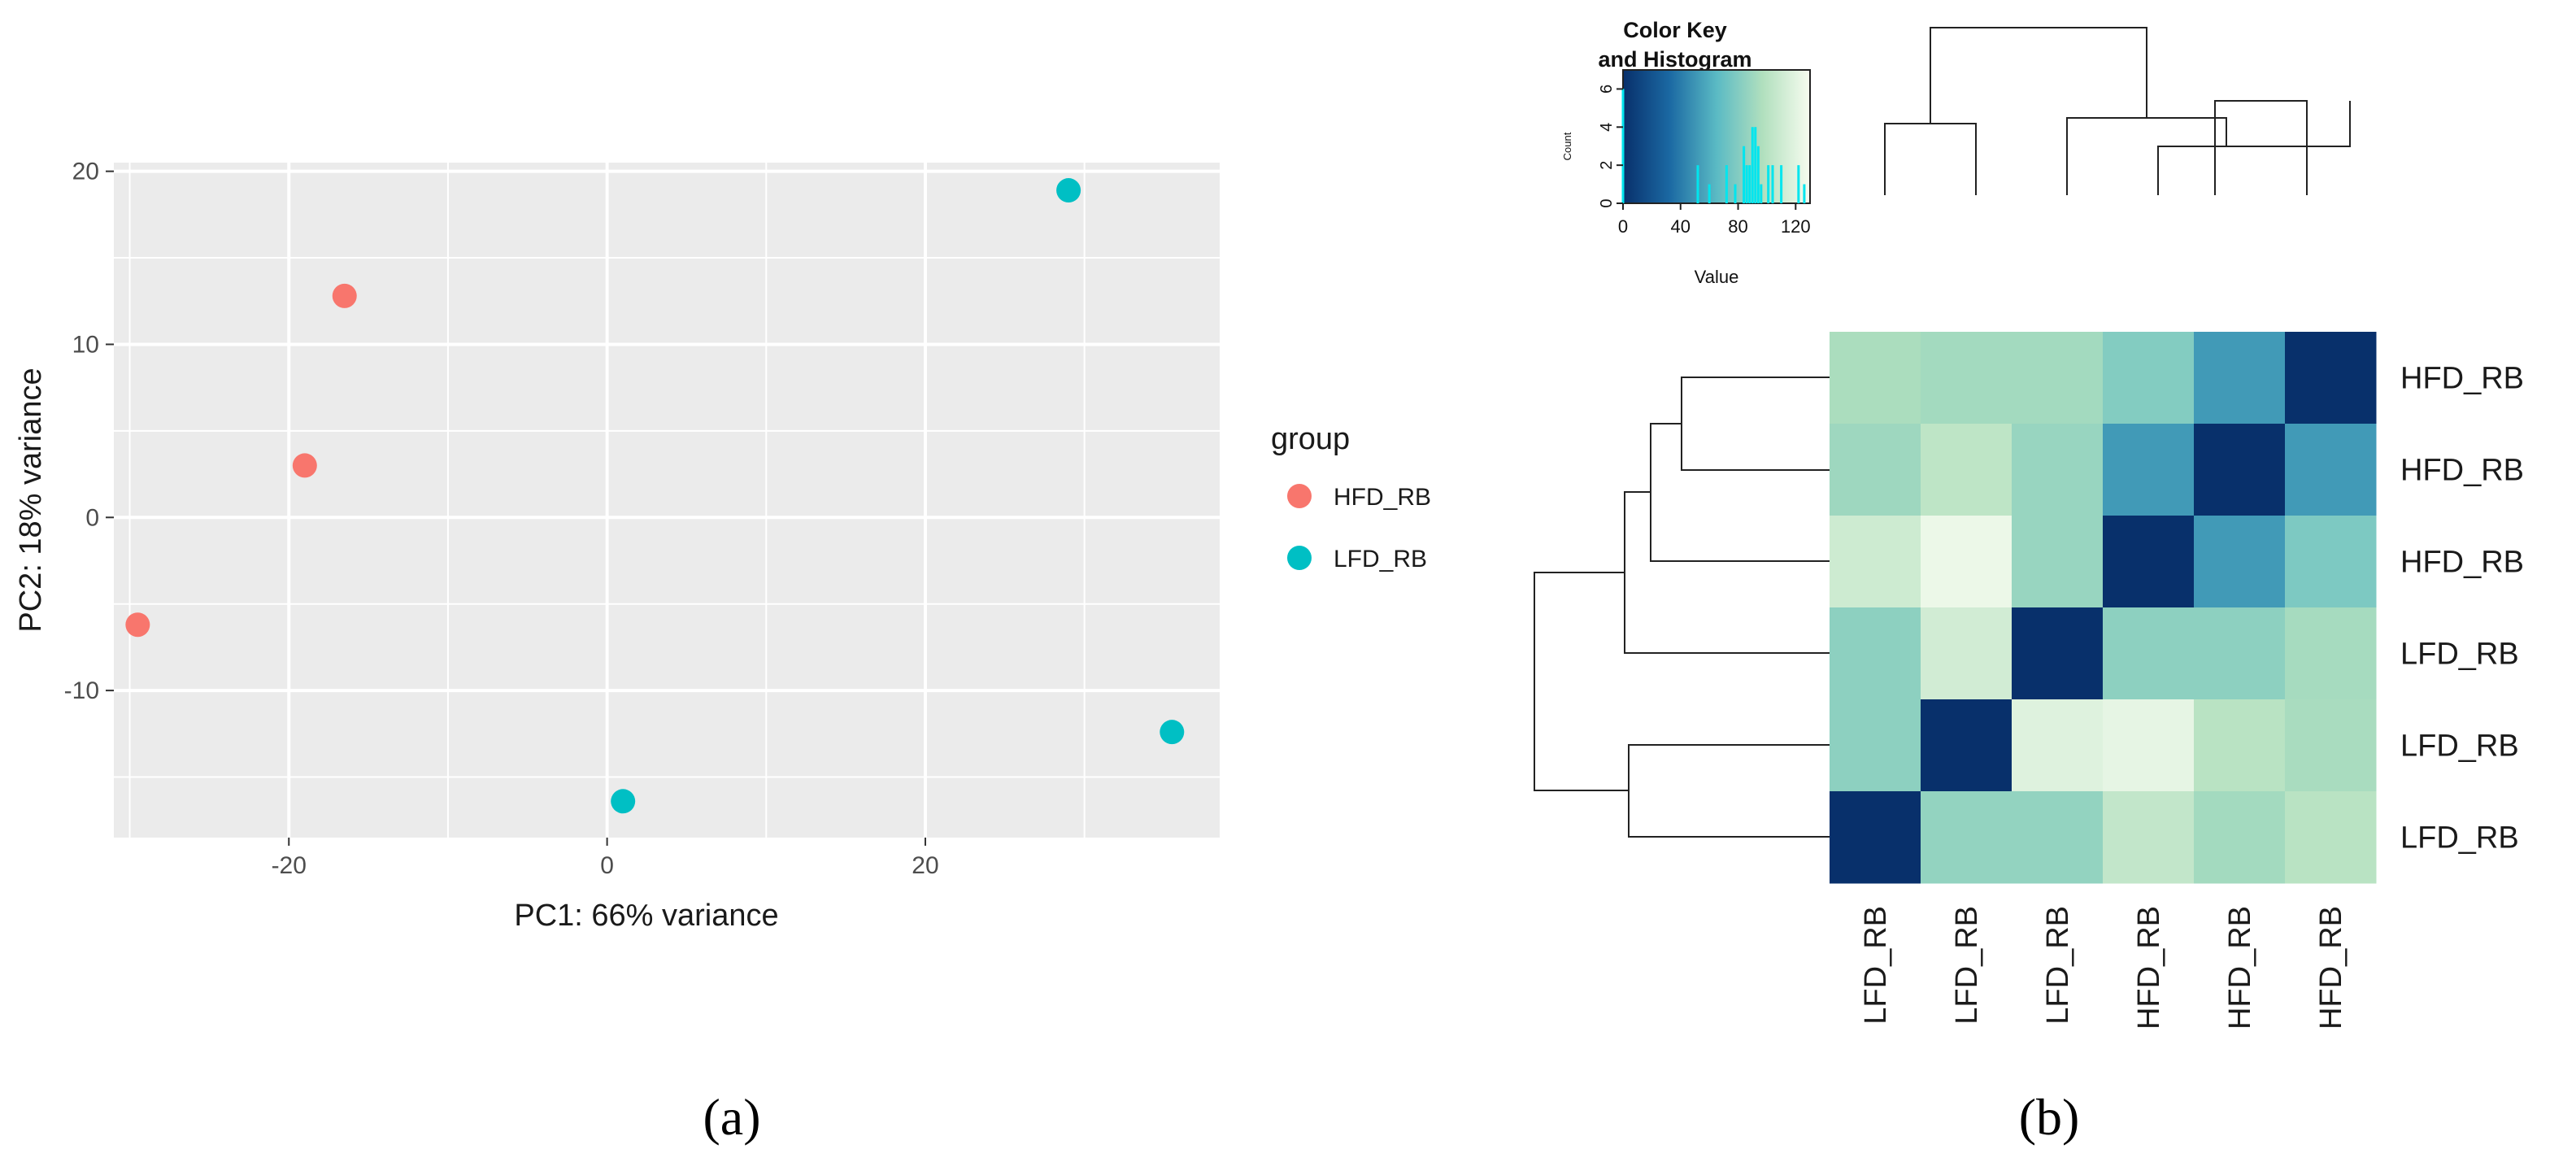 This screenshot has height=1158, width=2576. I want to click on panel-label-a: (a), so click(732, 1117).